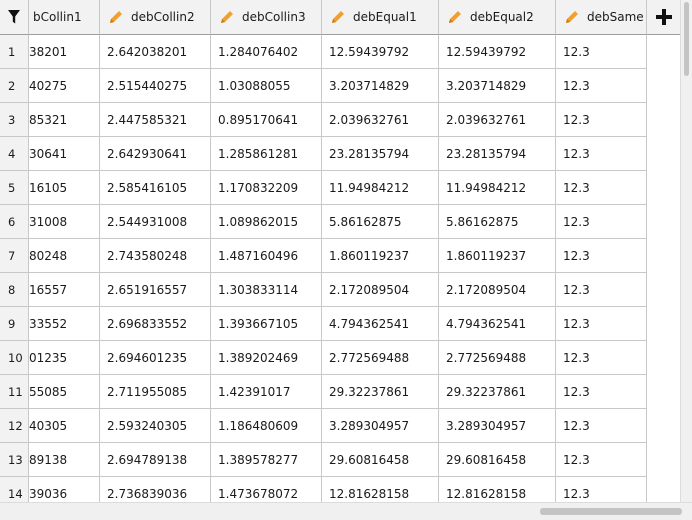  What do you see at coordinates (611, 511) in the screenshot?
I see `horizontal-scroll-thumb` at bounding box center [611, 511].